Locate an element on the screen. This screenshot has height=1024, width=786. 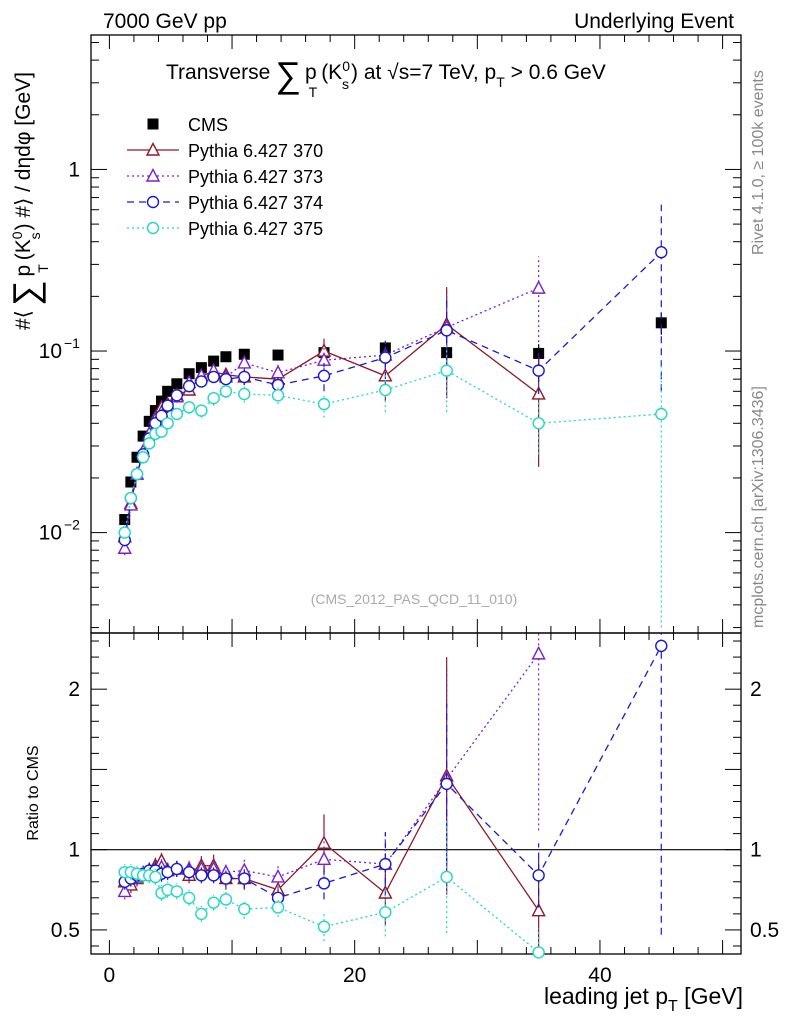
x-tick-label: 40 is located at coordinates (599, 975).